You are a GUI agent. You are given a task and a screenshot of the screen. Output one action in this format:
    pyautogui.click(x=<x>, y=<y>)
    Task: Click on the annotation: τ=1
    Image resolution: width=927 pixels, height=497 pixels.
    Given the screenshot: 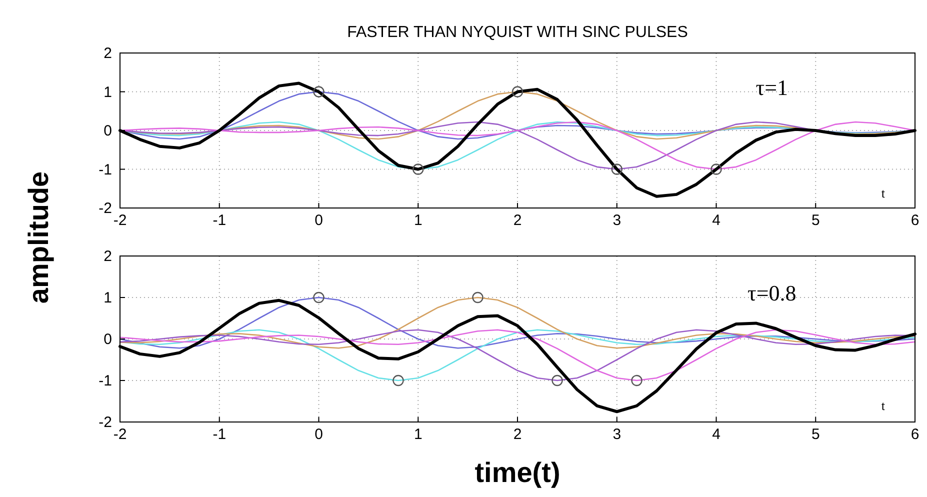 What is the action you would take?
    pyautogui.click(x=772, y=87)
    